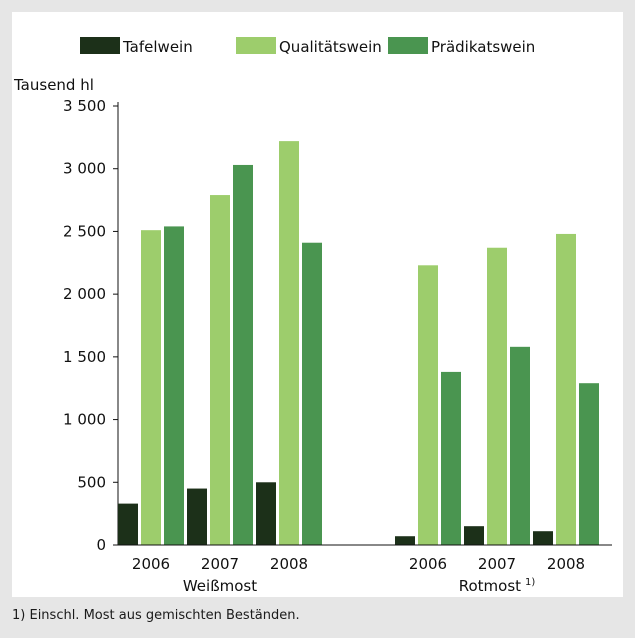 The height and width of the screenshot is (638, 635). Describe the element at coordinates (483, 47) in the screenshot. I see `legend-label: Prädikatswein` at that location.